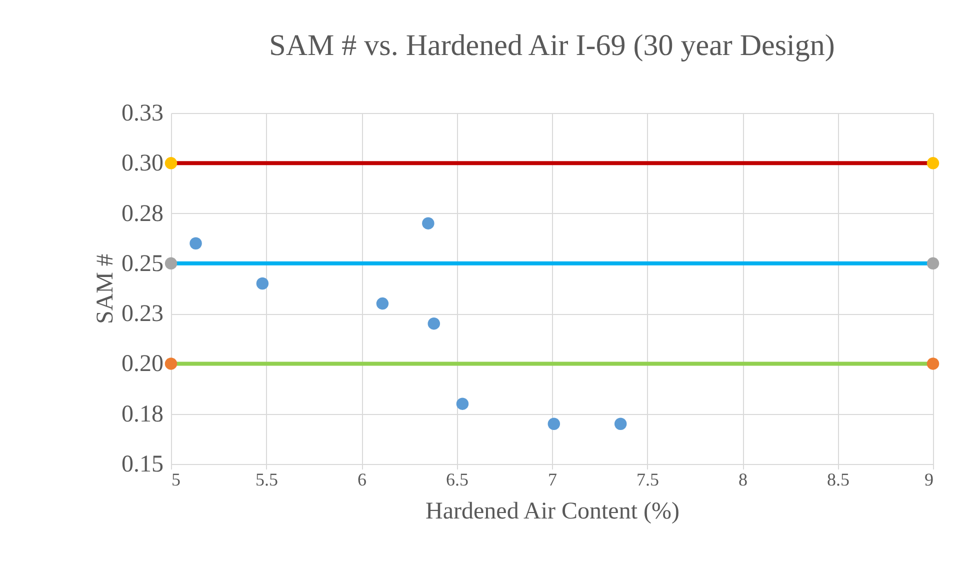 This screenshot has height=577, width=959. Describe the element at coordinates (929, 480) in the screenshot. I see `x-tick-label: 9` at that location.